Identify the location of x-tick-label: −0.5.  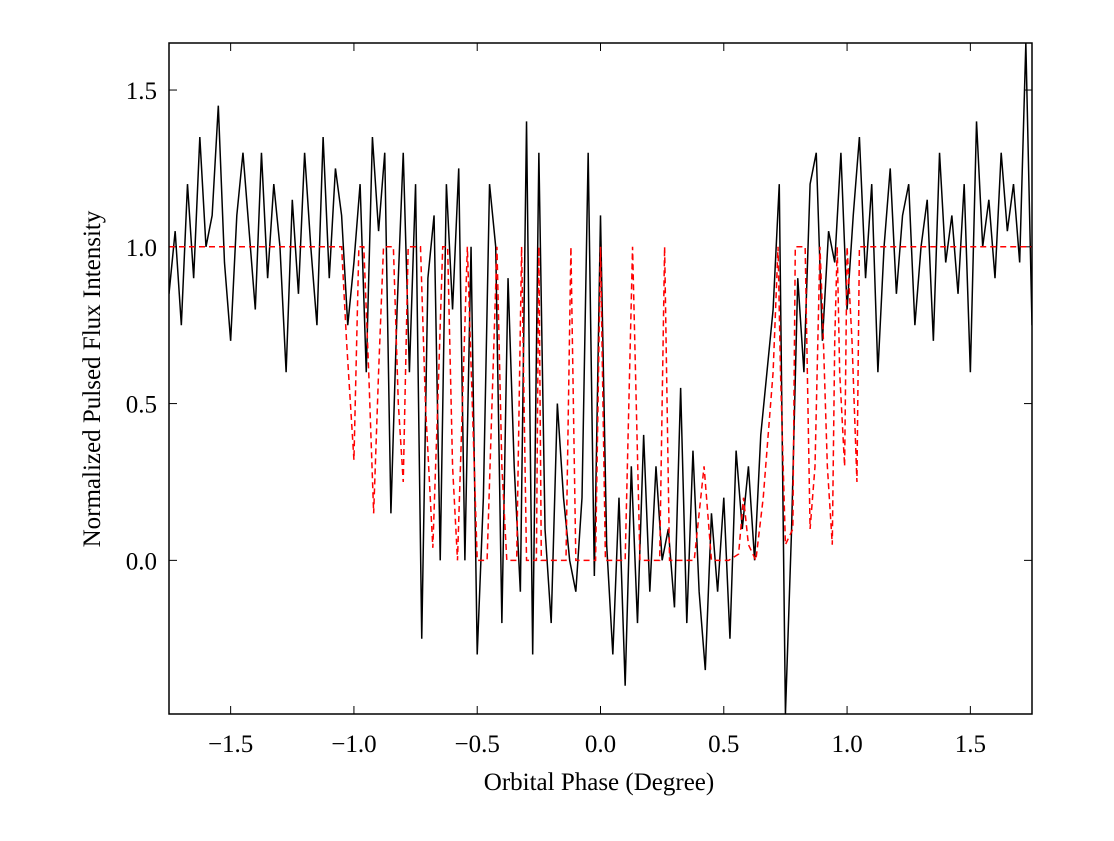
(477, 744).